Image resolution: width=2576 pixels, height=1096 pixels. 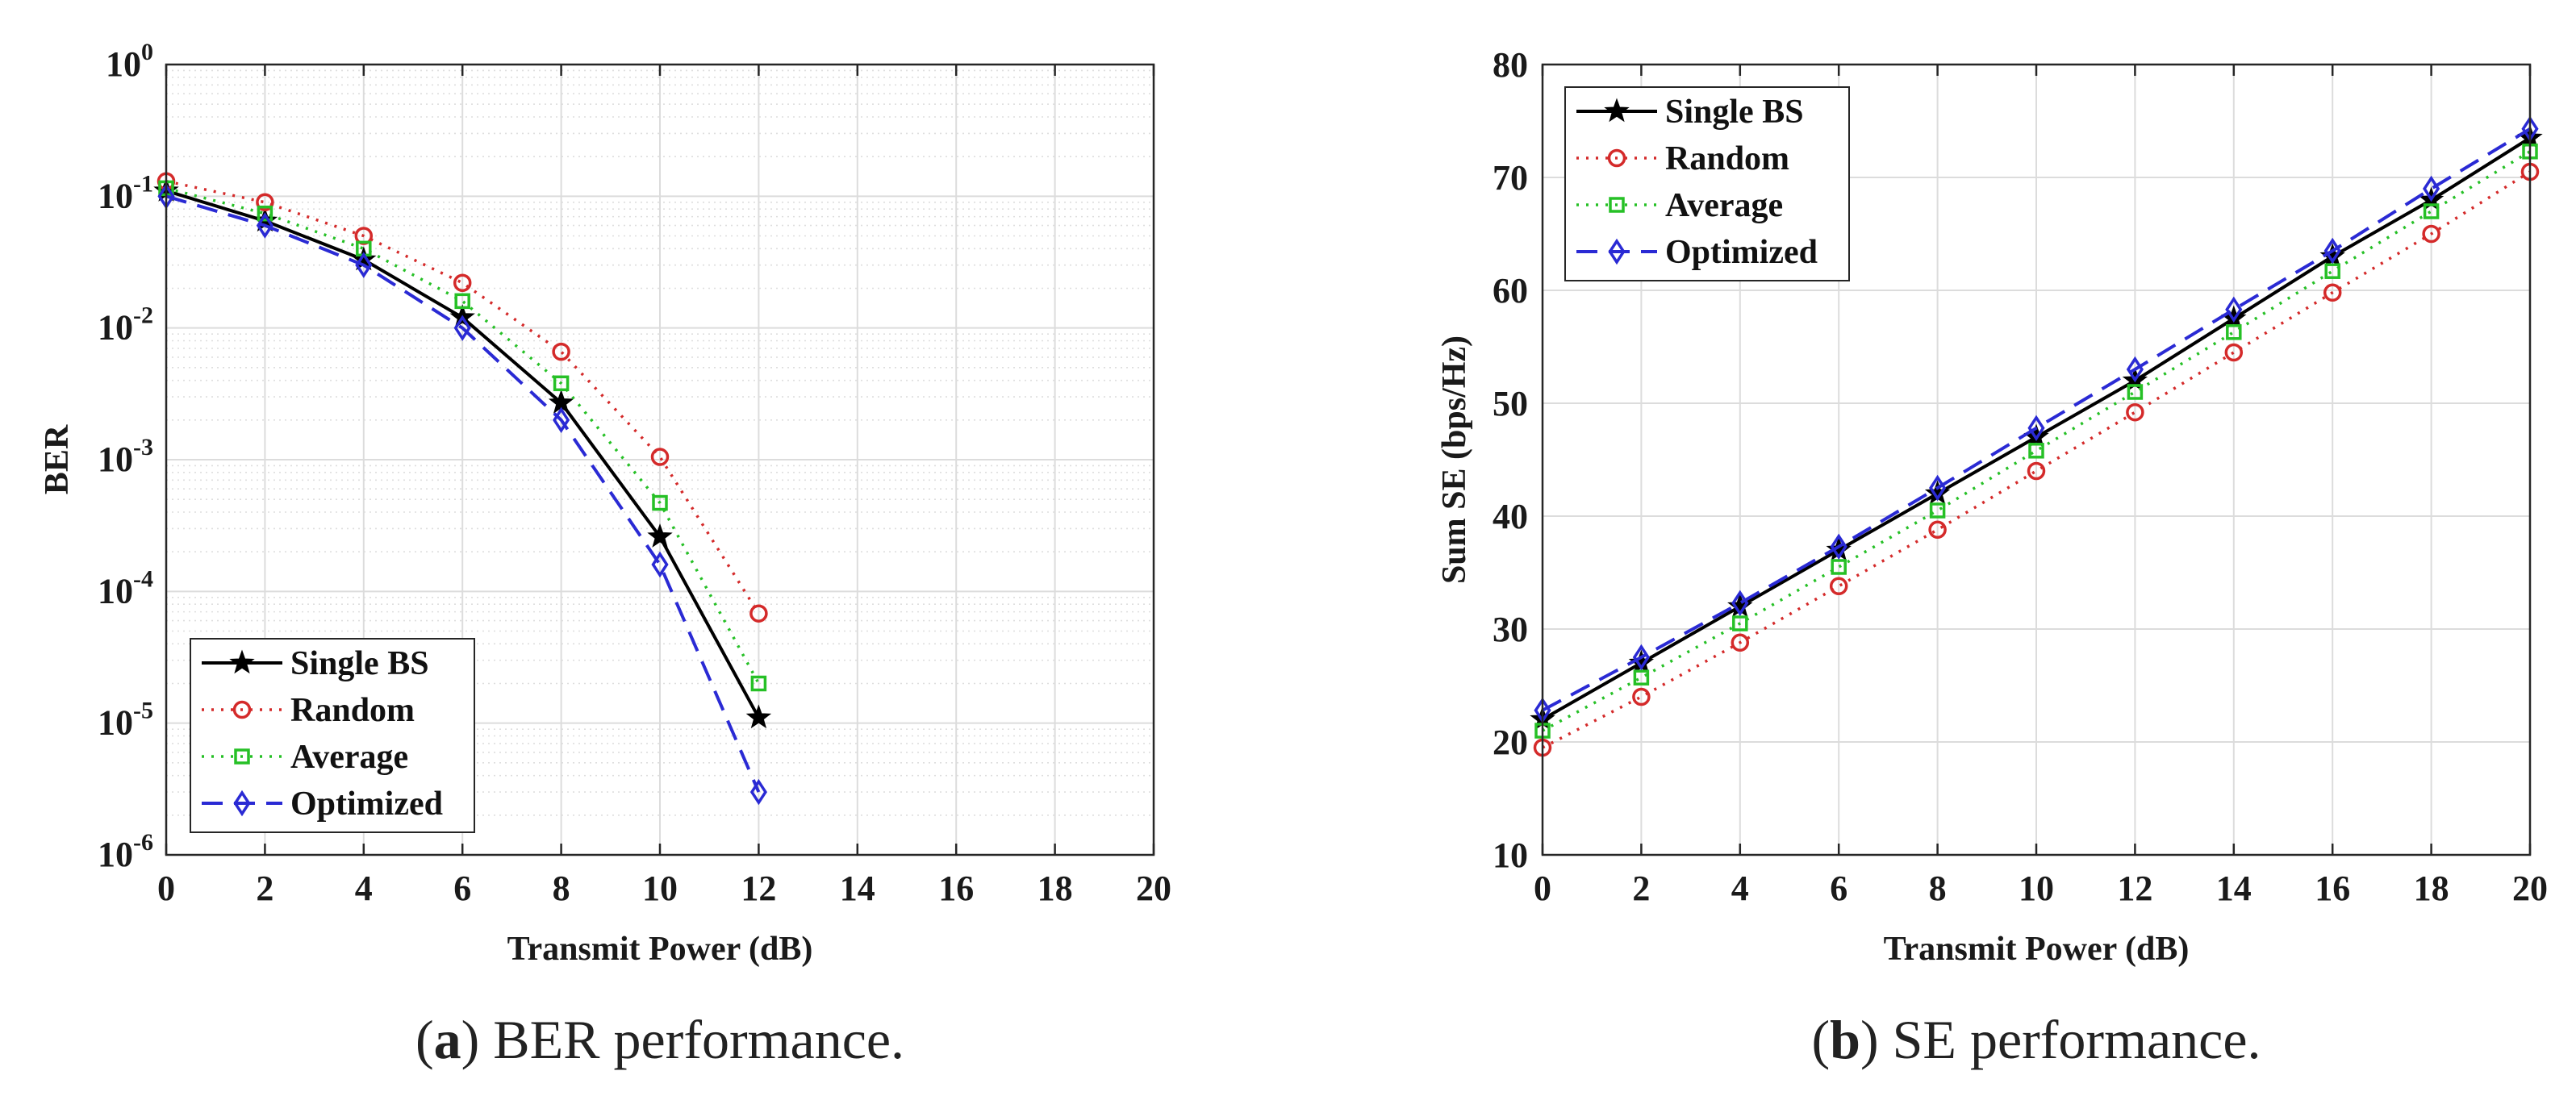 I want to click on se-y-tick-labels: 10 20 30 40 50 60 70 80, so click(x=1510, y=460).